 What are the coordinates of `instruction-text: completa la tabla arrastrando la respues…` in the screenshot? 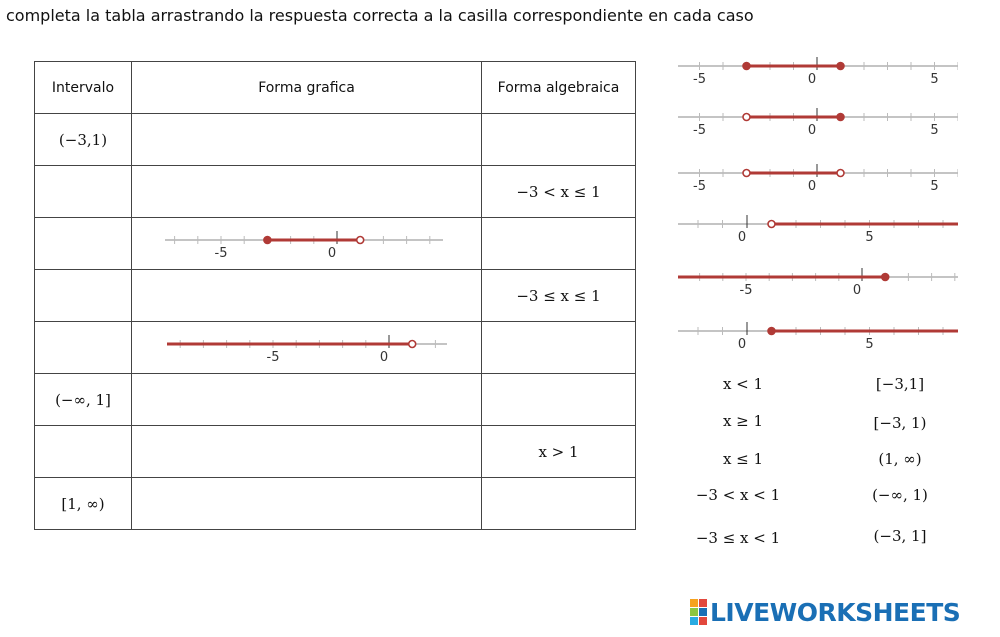 It's located at (380, 15).